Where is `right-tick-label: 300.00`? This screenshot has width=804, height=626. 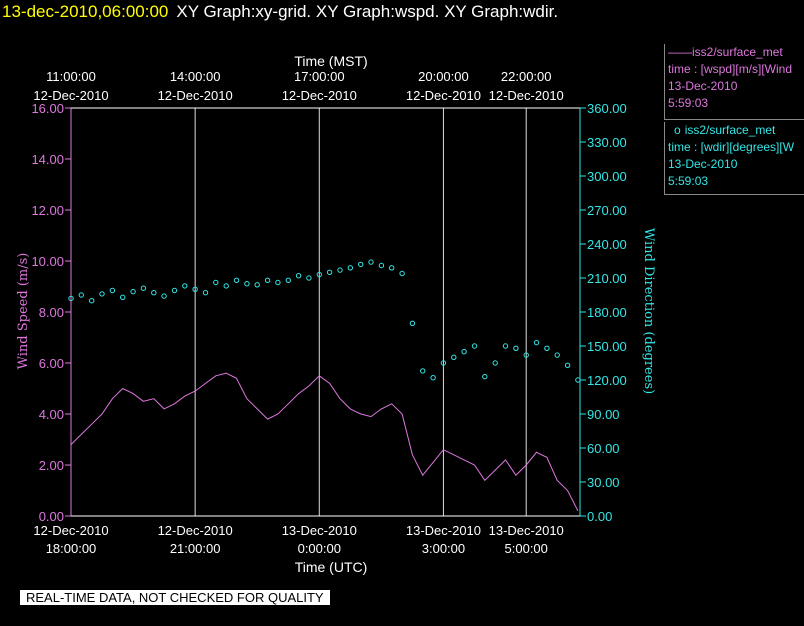
right-tick-label: 300.00 is located at coordinates (607, 176).